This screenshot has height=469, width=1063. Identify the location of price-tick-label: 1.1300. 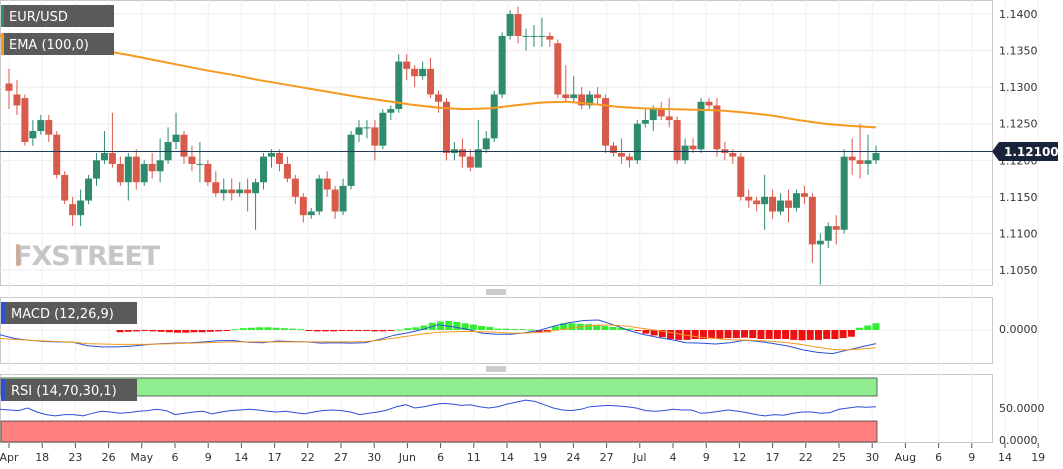
(1018, 87).